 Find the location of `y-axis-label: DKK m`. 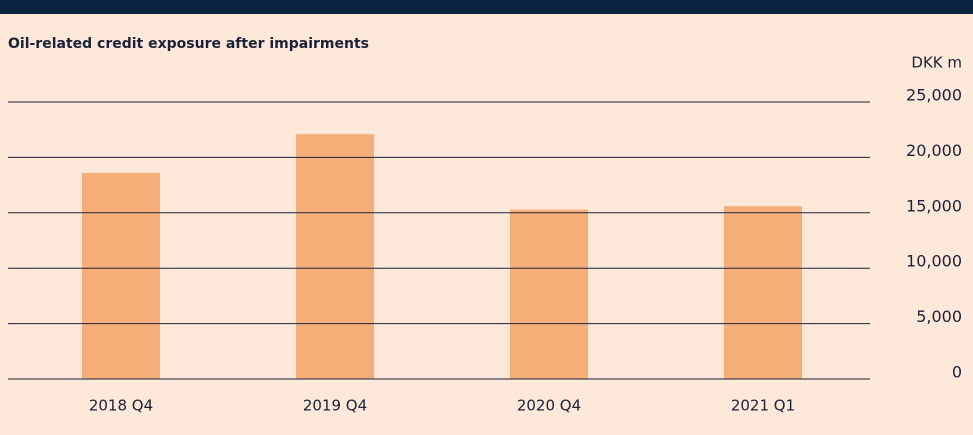

y-axis-label: DKK m is located at coordinates (936, 63).